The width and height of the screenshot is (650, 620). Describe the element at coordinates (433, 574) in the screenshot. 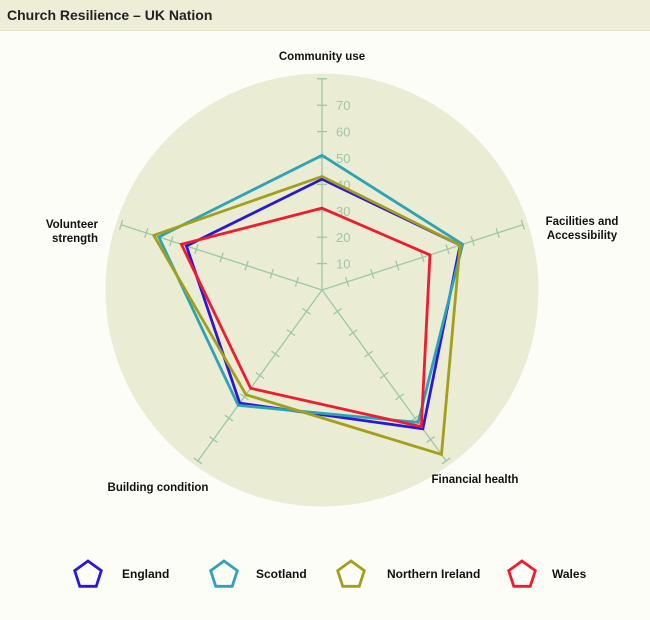

I see `legend-label: Northern Ireland` at that location.